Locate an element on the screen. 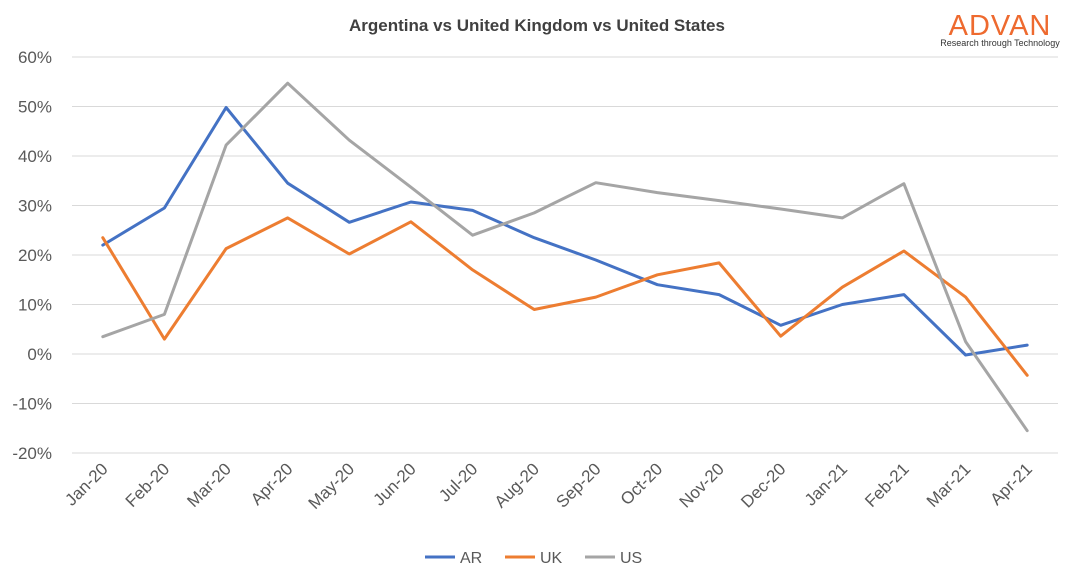  y-tick-label: 0% is located at coordinates (39, 354).